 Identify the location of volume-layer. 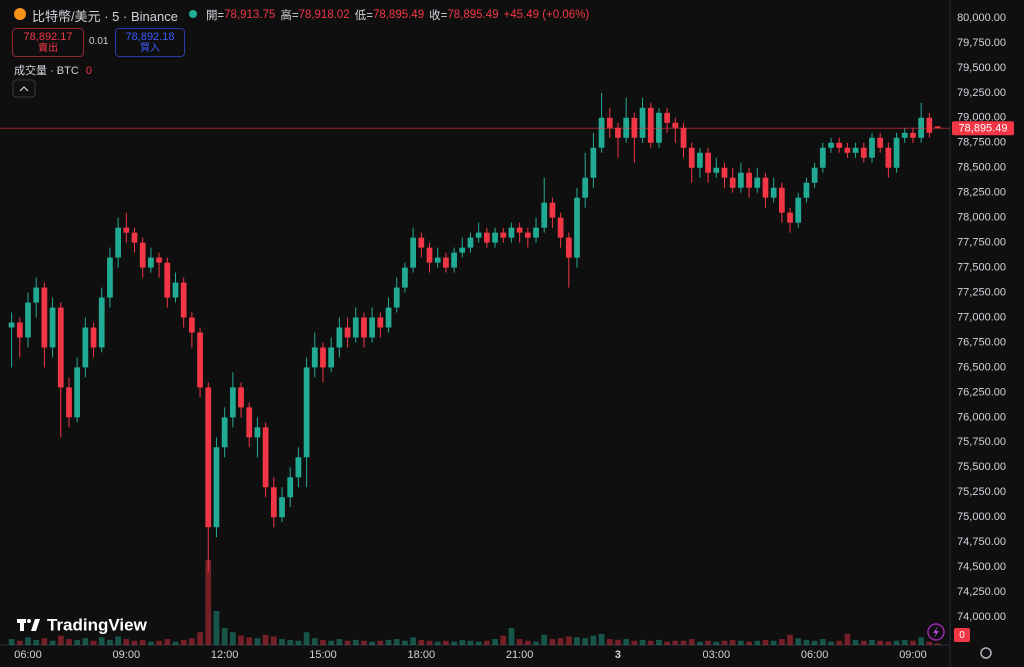
(474, 602).